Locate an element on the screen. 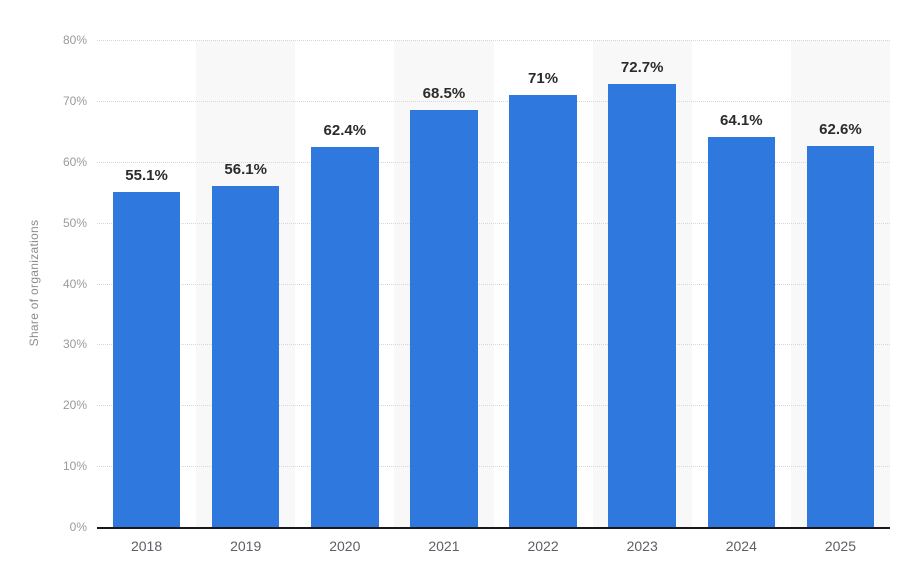 The height and width of the screenshot is (574, 899). y-tick-label-50%: 50% is located at coordinates (74, 222).